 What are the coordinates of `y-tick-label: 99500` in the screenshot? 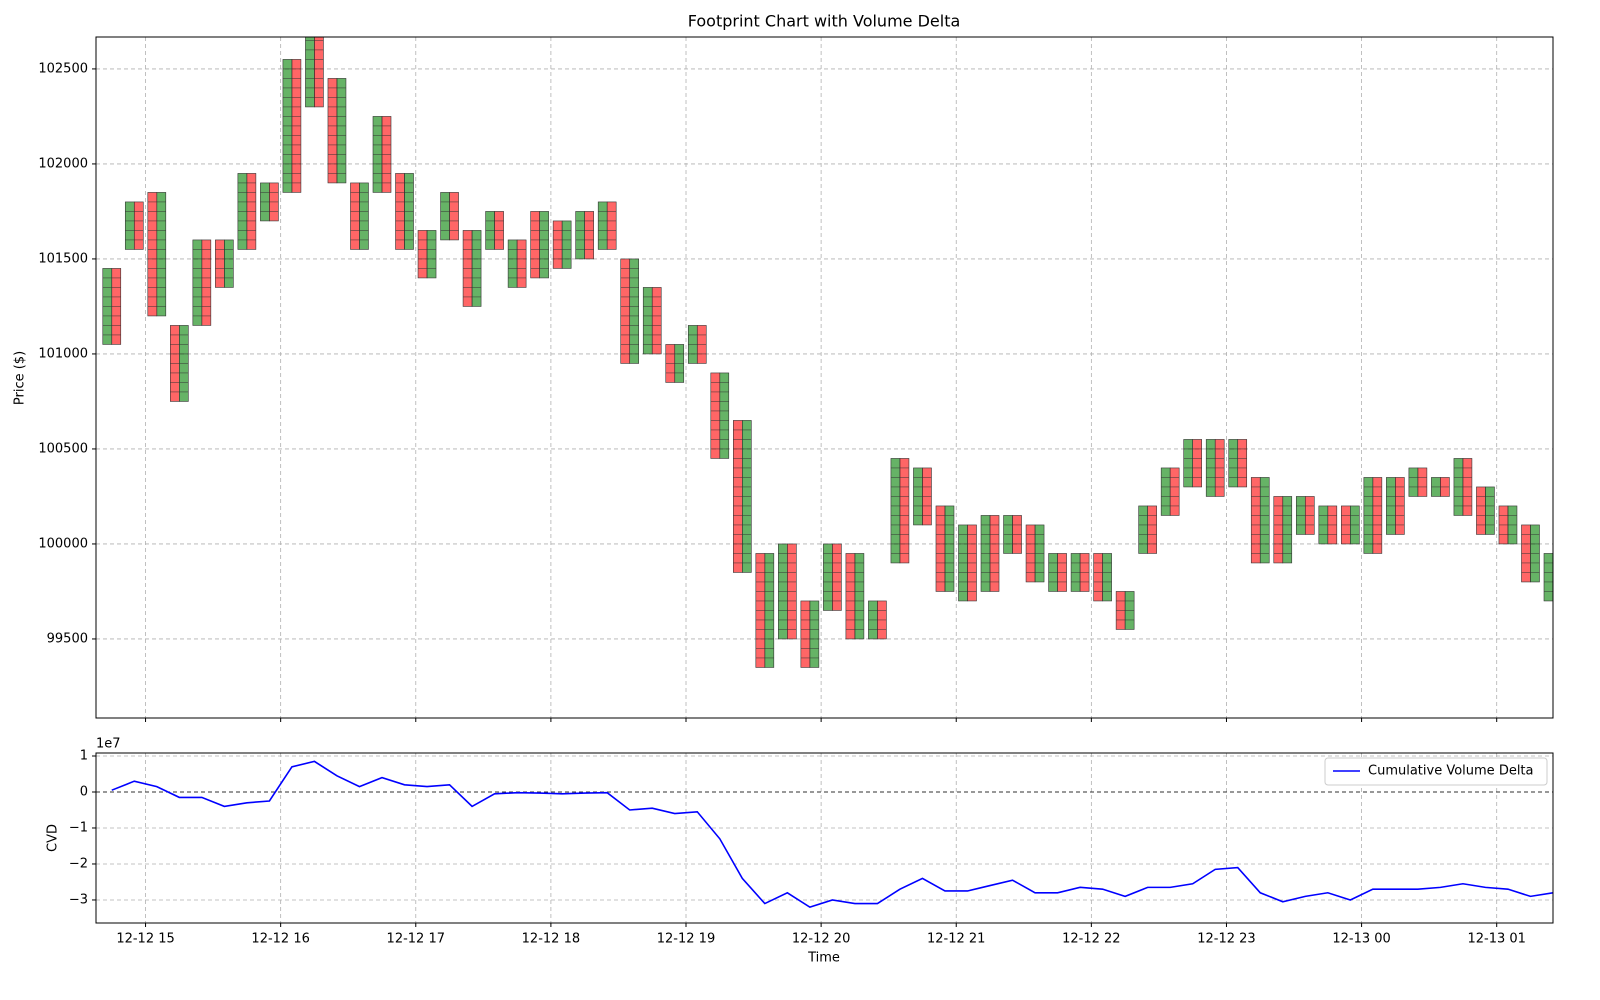 It's located at (67, 638).